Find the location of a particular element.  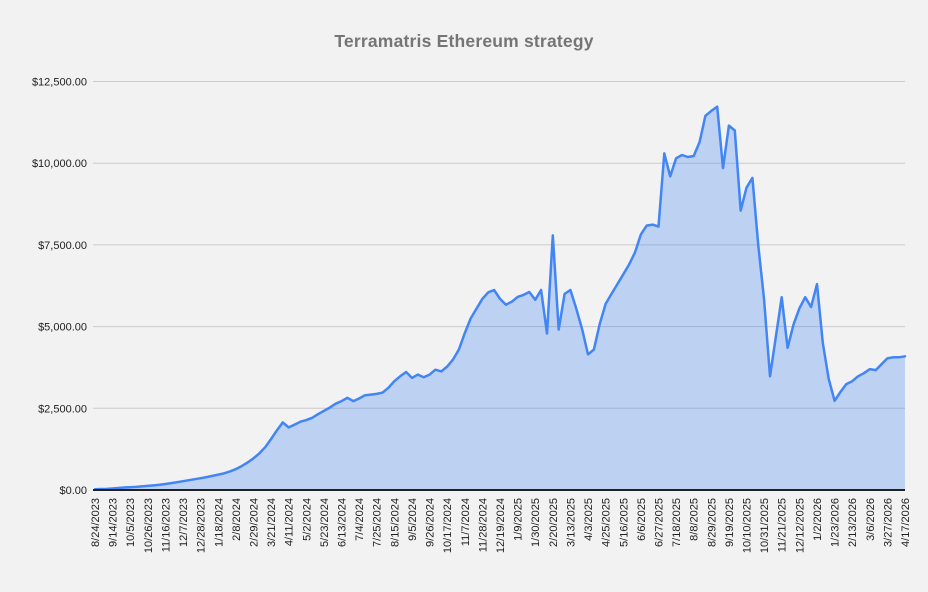

x-axis-tick-label: 5/16/2025 is located at coordinates (624, 522).